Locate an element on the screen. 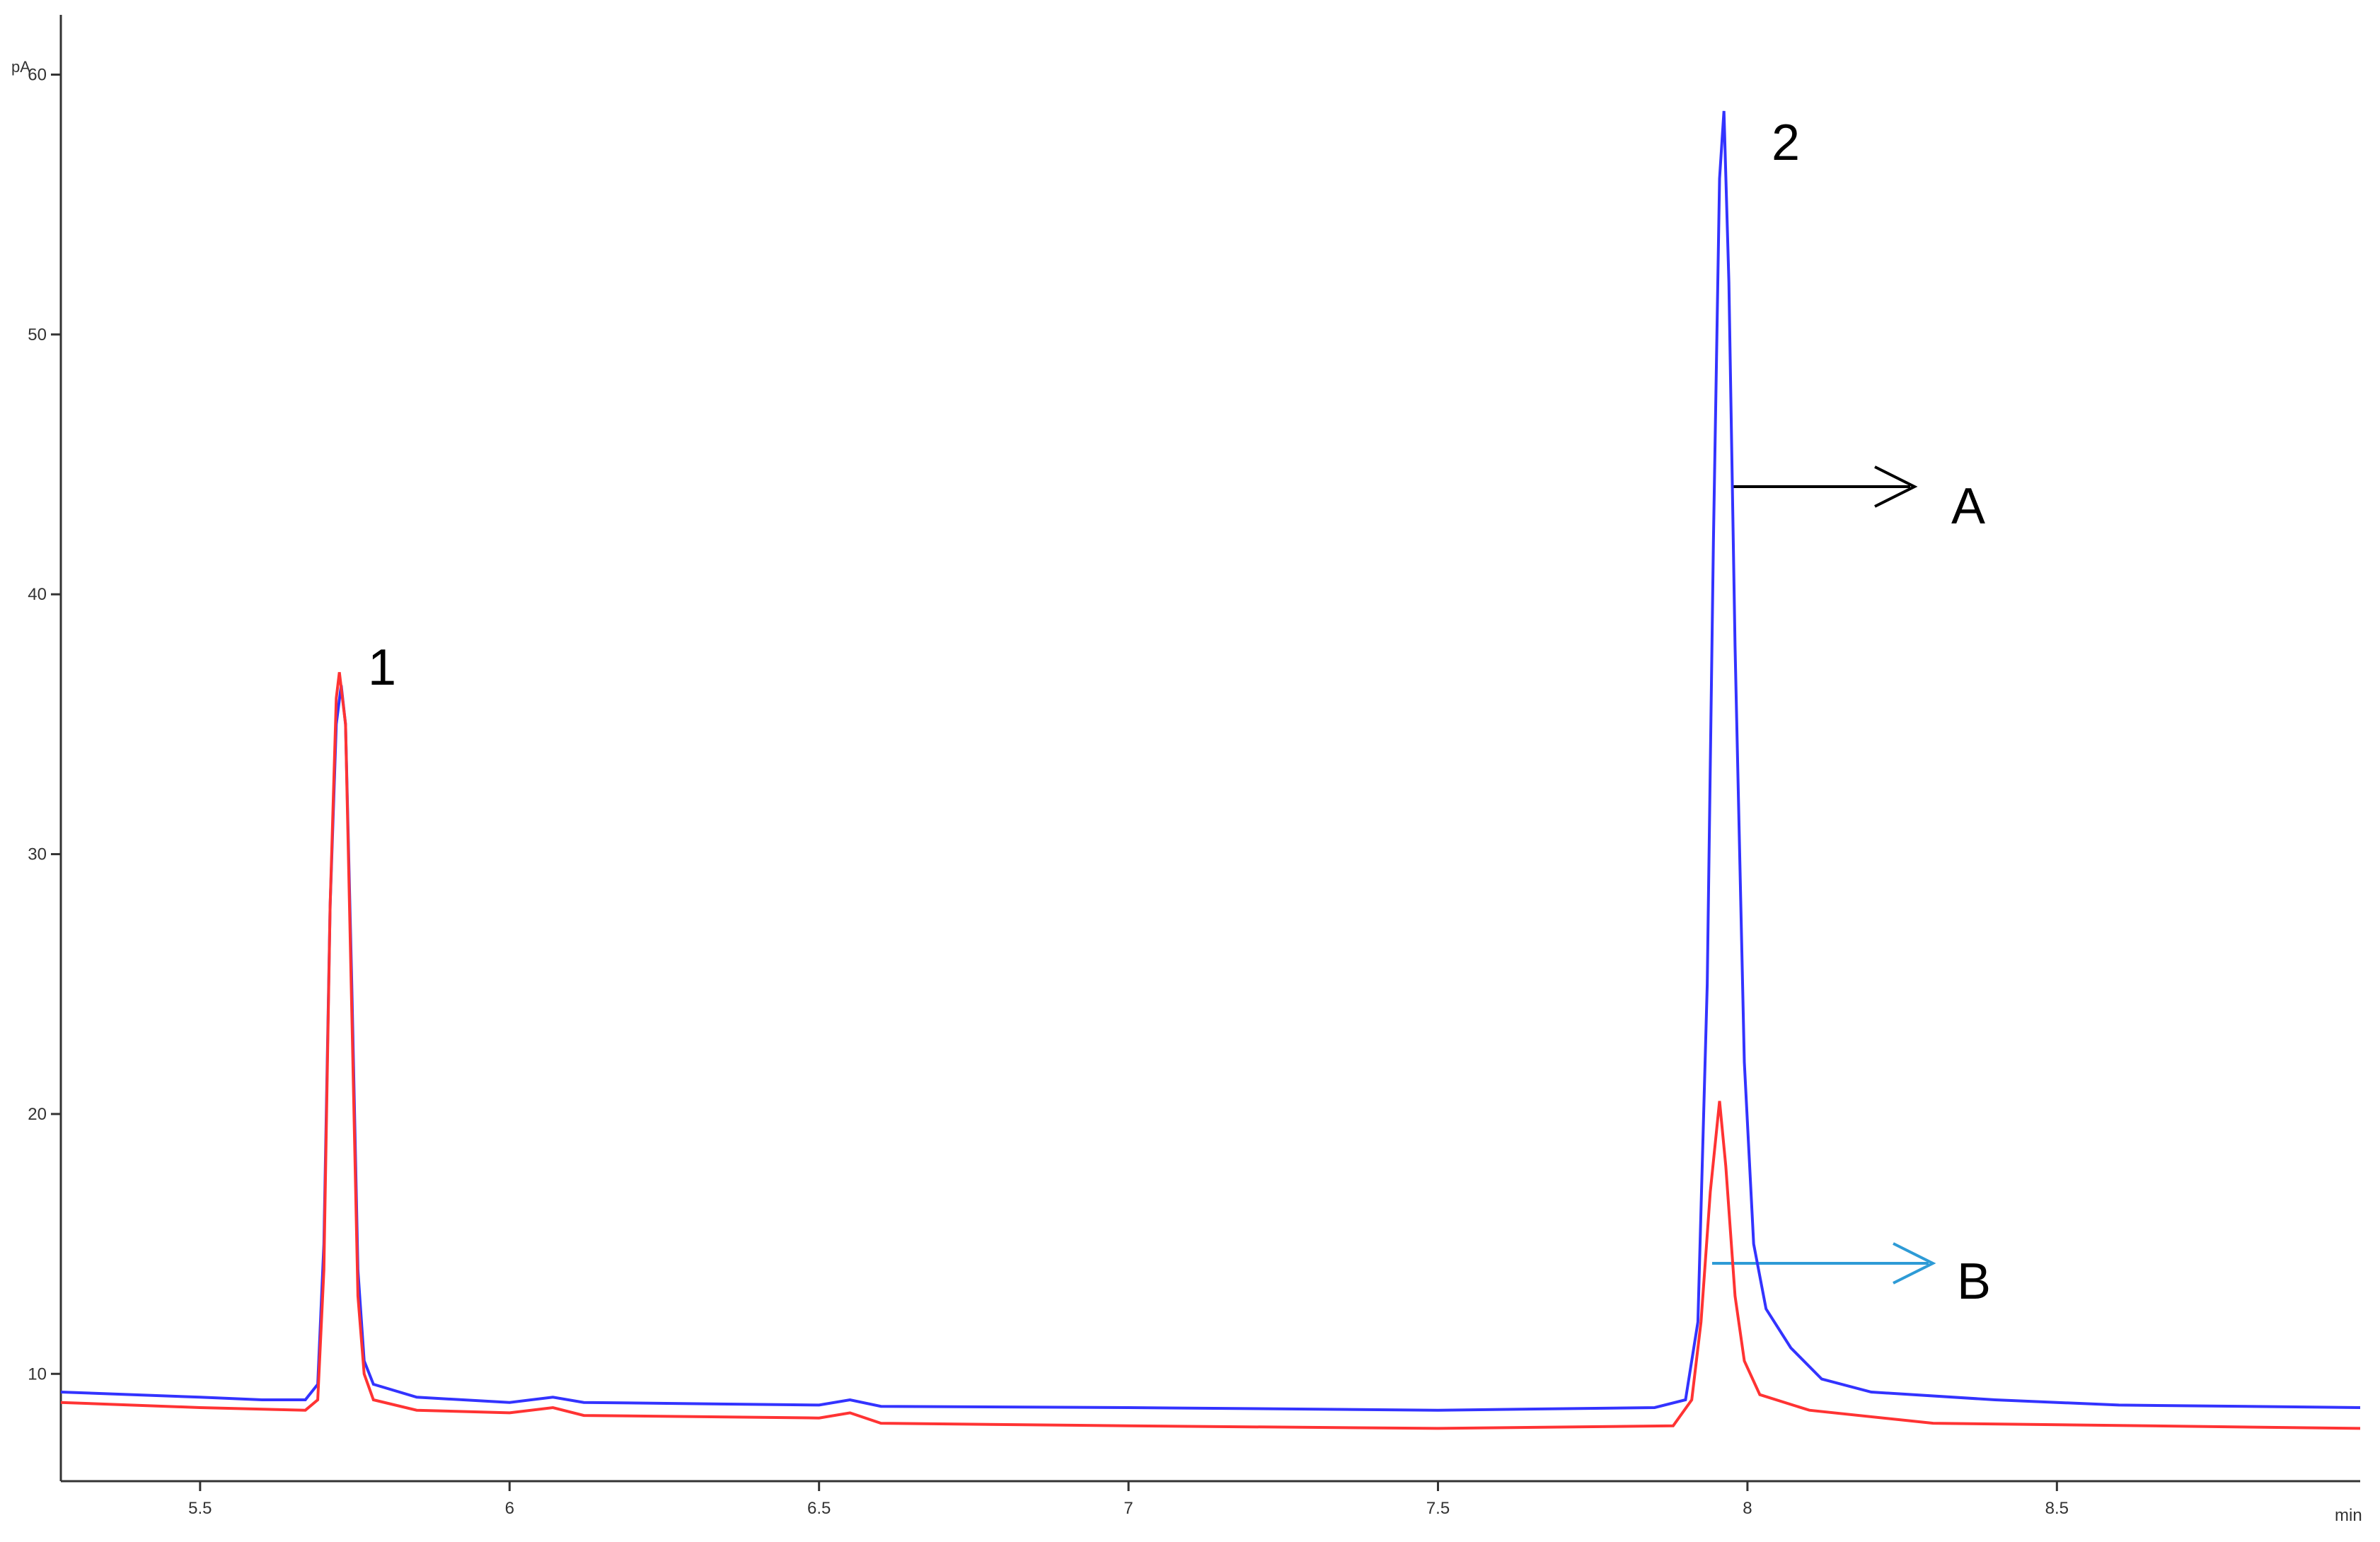 Image resolution: width=2380 pixels, height=1542 pixels. peak-label: 2 is located at coordinates (1786, 143).